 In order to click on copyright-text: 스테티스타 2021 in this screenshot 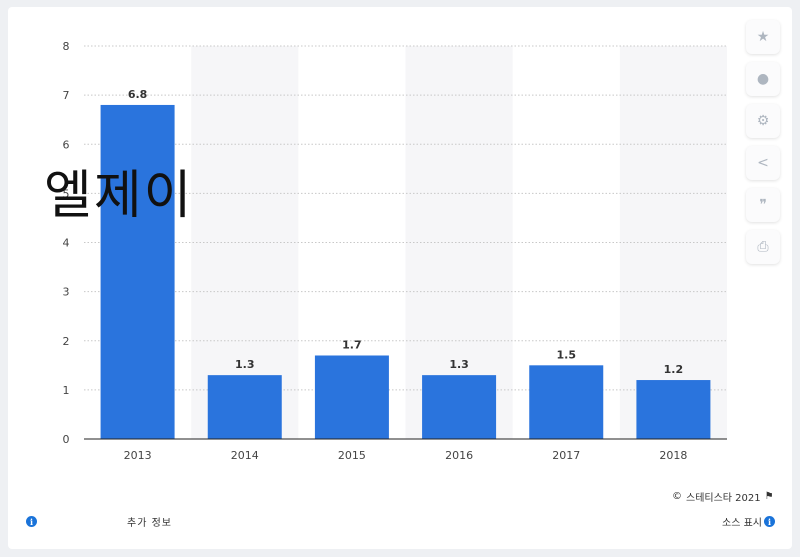, I will do `click(723, 498)`.